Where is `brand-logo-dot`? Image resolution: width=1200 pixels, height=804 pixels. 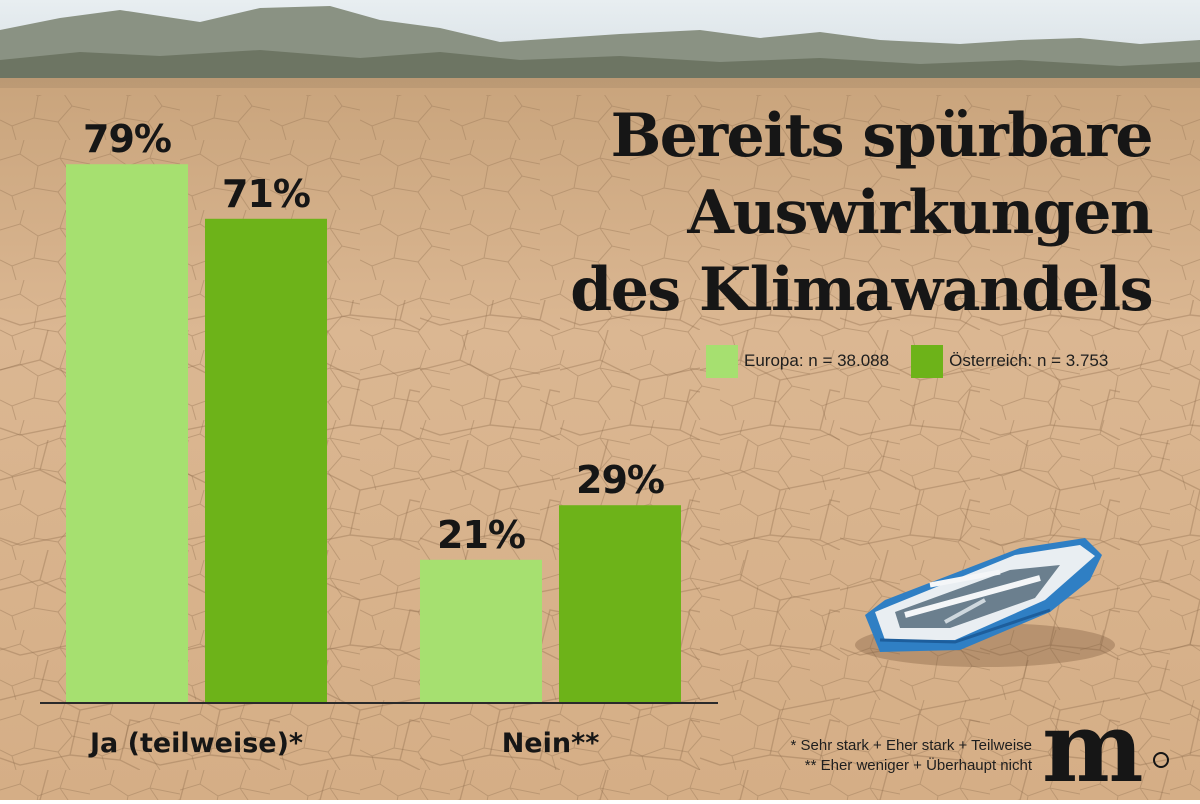 brand-logo-dot is located at coordinates (1161, 760).